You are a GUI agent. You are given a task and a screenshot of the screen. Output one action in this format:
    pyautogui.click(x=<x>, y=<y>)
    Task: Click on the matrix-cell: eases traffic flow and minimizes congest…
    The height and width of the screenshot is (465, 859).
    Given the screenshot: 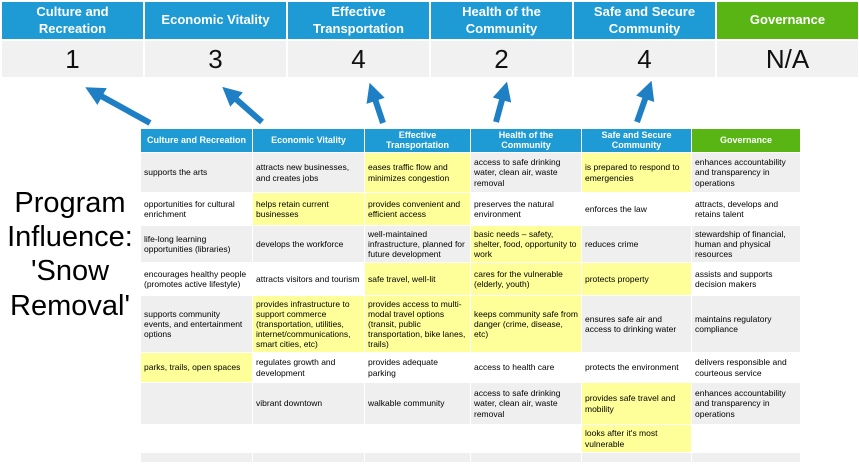 What is the action you would take?
    pyautogui.click(x=417, y=172)
    